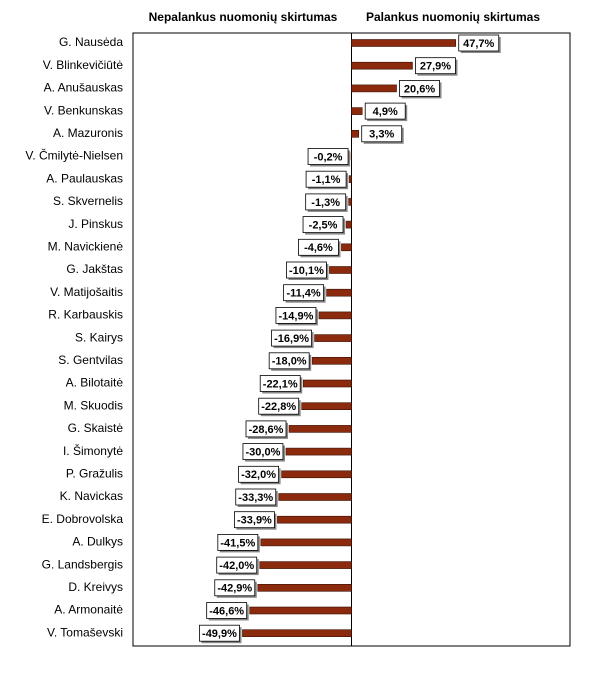  I want to click on category-label: A. Paulauskas, so click(84, 178).